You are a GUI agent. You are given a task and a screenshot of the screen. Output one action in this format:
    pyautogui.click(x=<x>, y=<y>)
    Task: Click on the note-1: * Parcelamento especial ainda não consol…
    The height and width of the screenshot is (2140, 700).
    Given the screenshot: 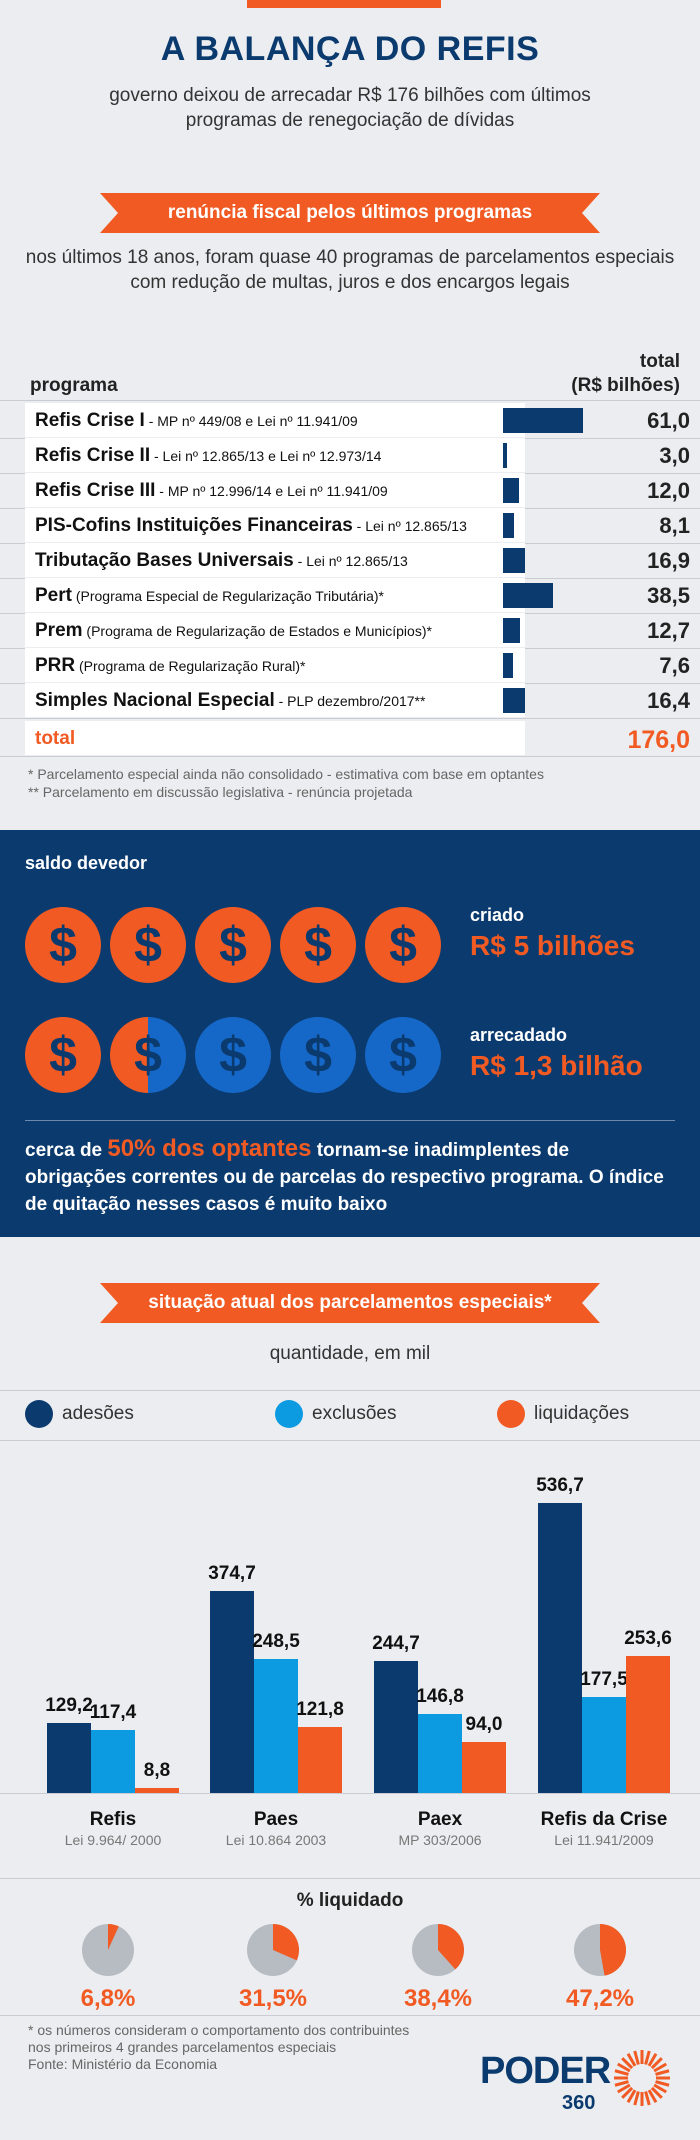 What is the action you would take?
    pyautogui.click(x=286, y=774)
    